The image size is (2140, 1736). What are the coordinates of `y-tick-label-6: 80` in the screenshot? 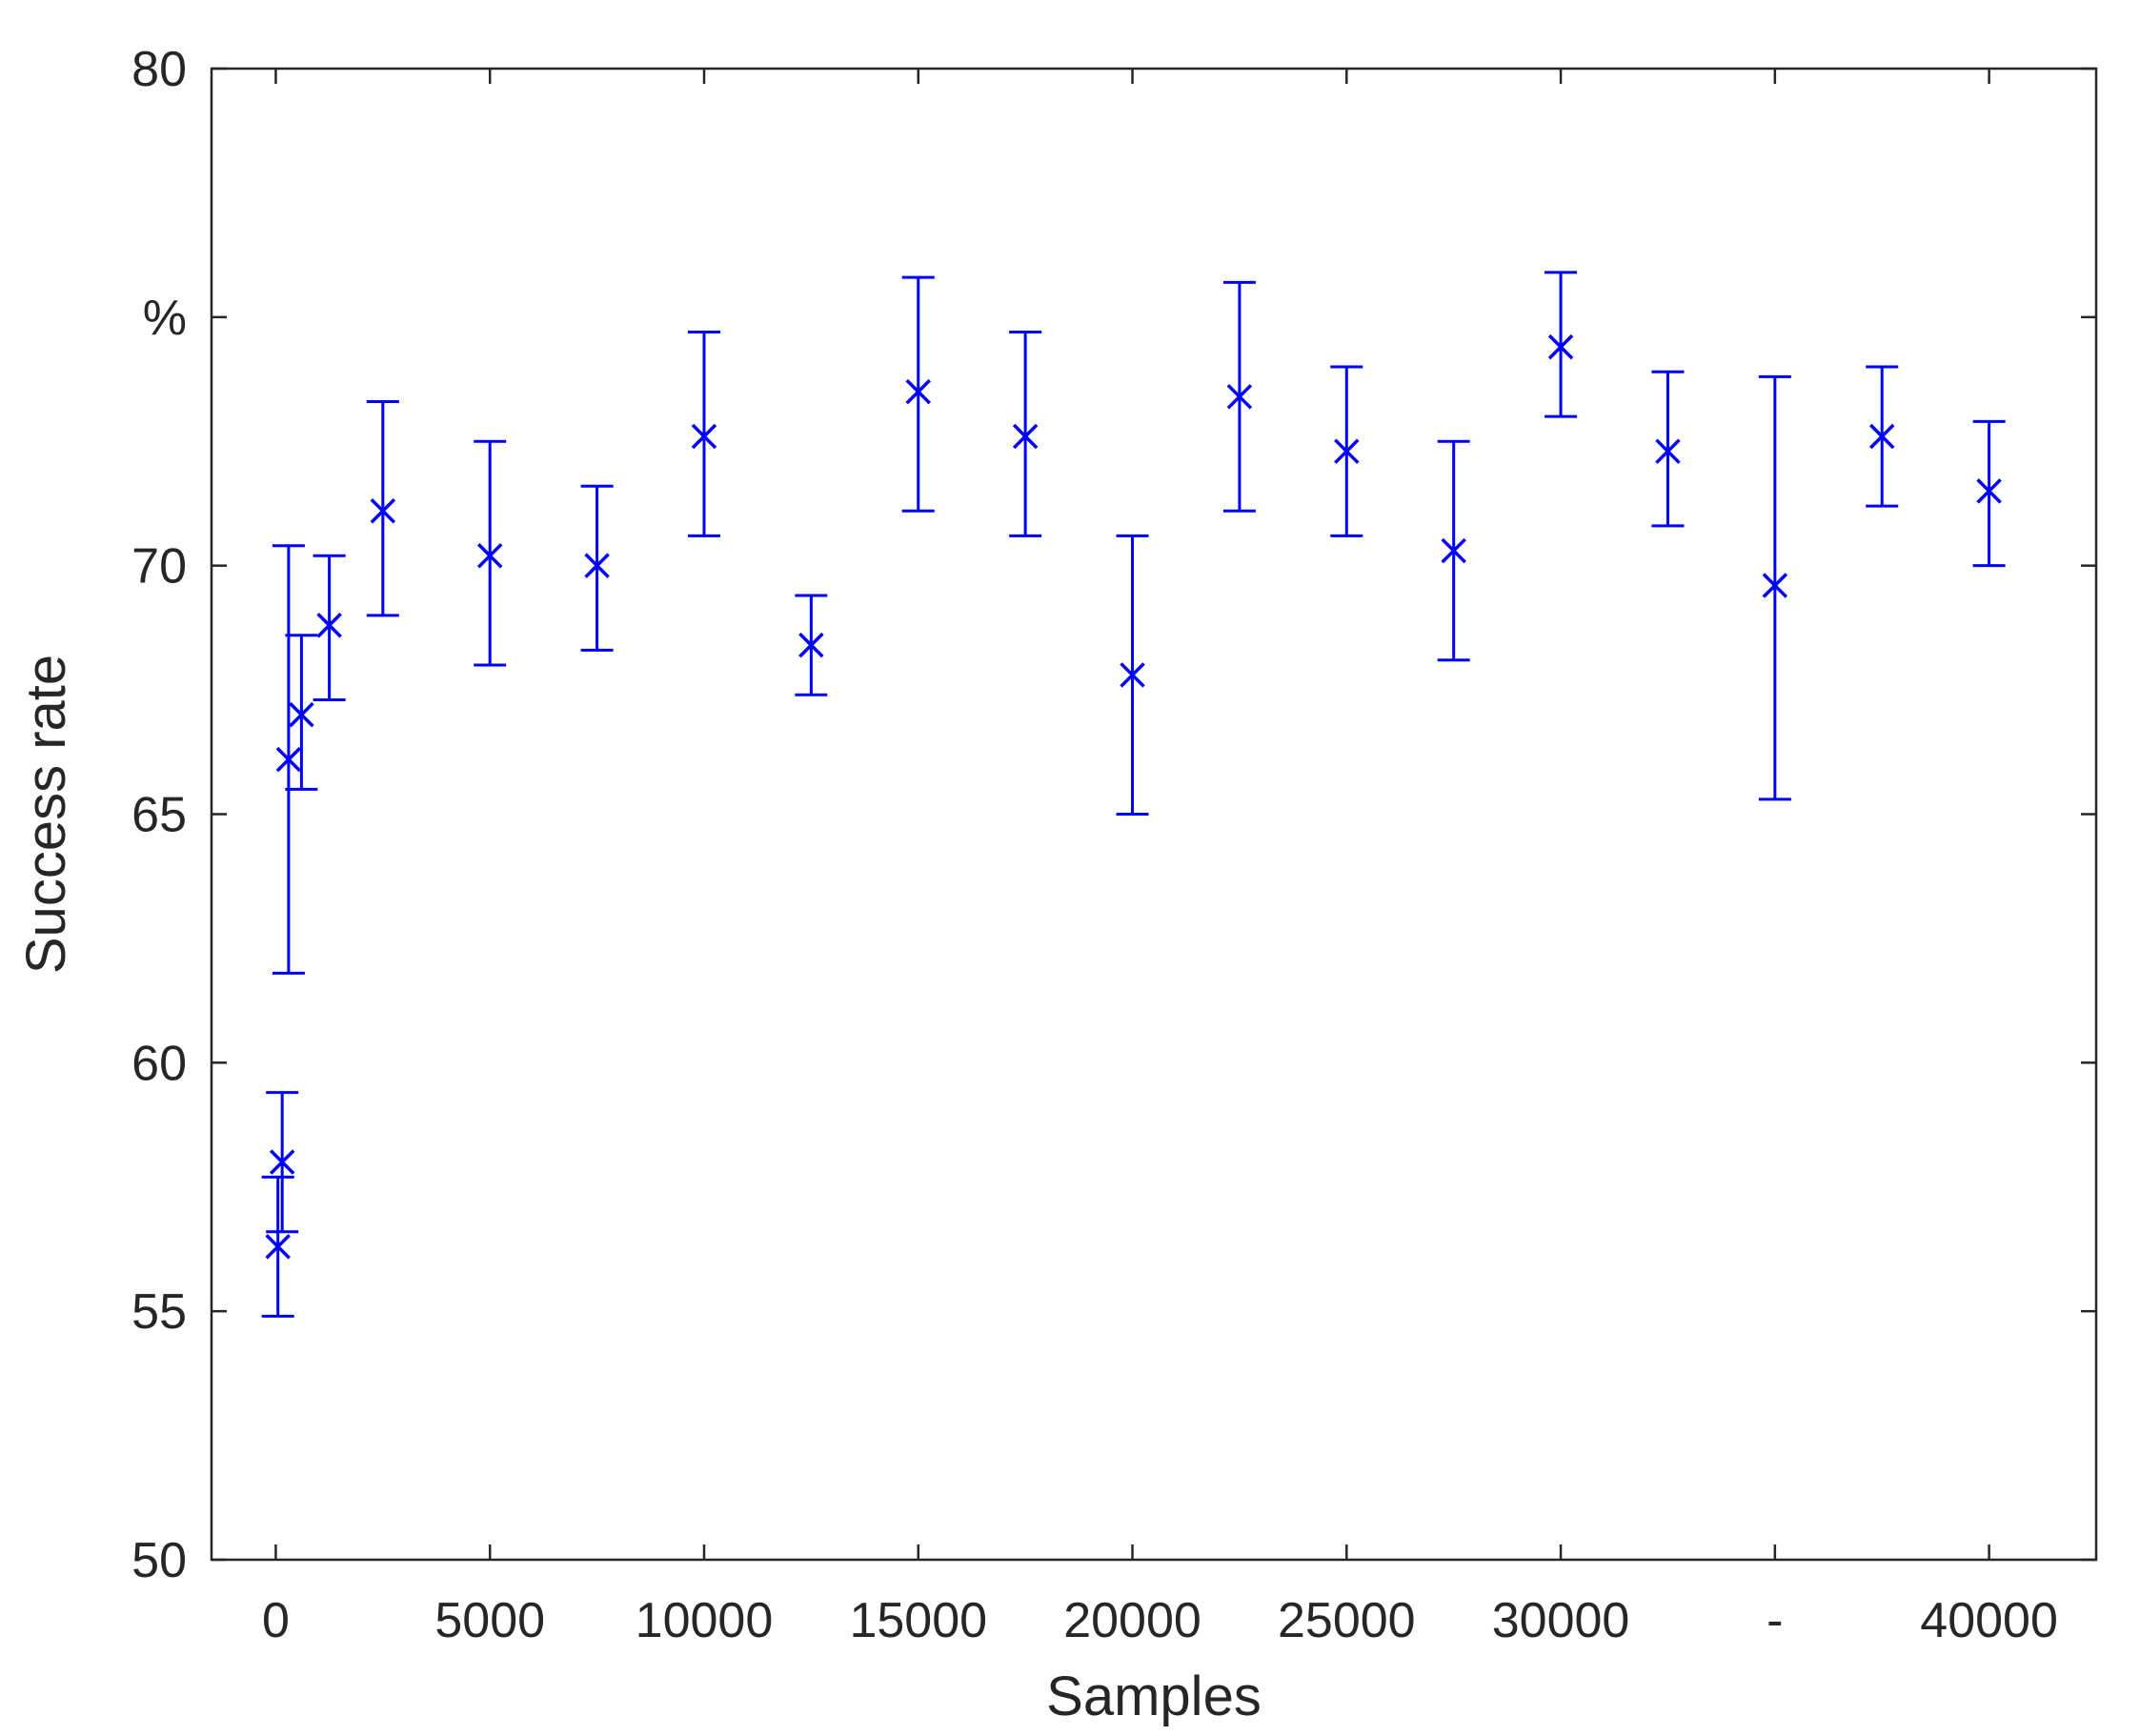 It's located at (159, 69).